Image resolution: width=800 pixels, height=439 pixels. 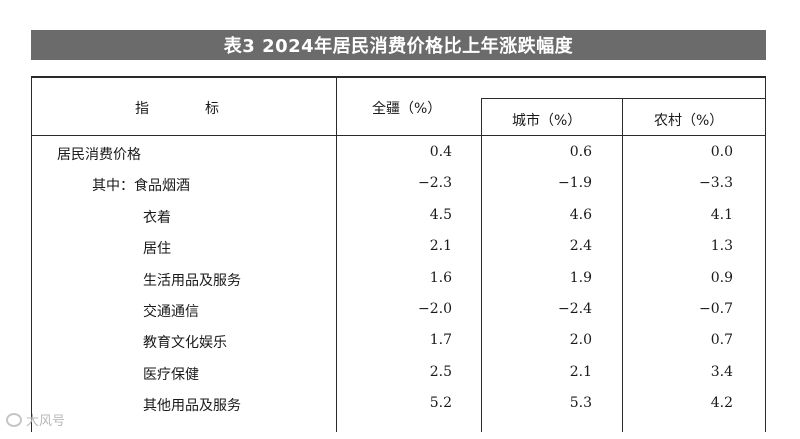 What do you see at coordinates (440, 403) in the screenshot?
I see `cell-national: 5.2` at bounding box center [440, 403].